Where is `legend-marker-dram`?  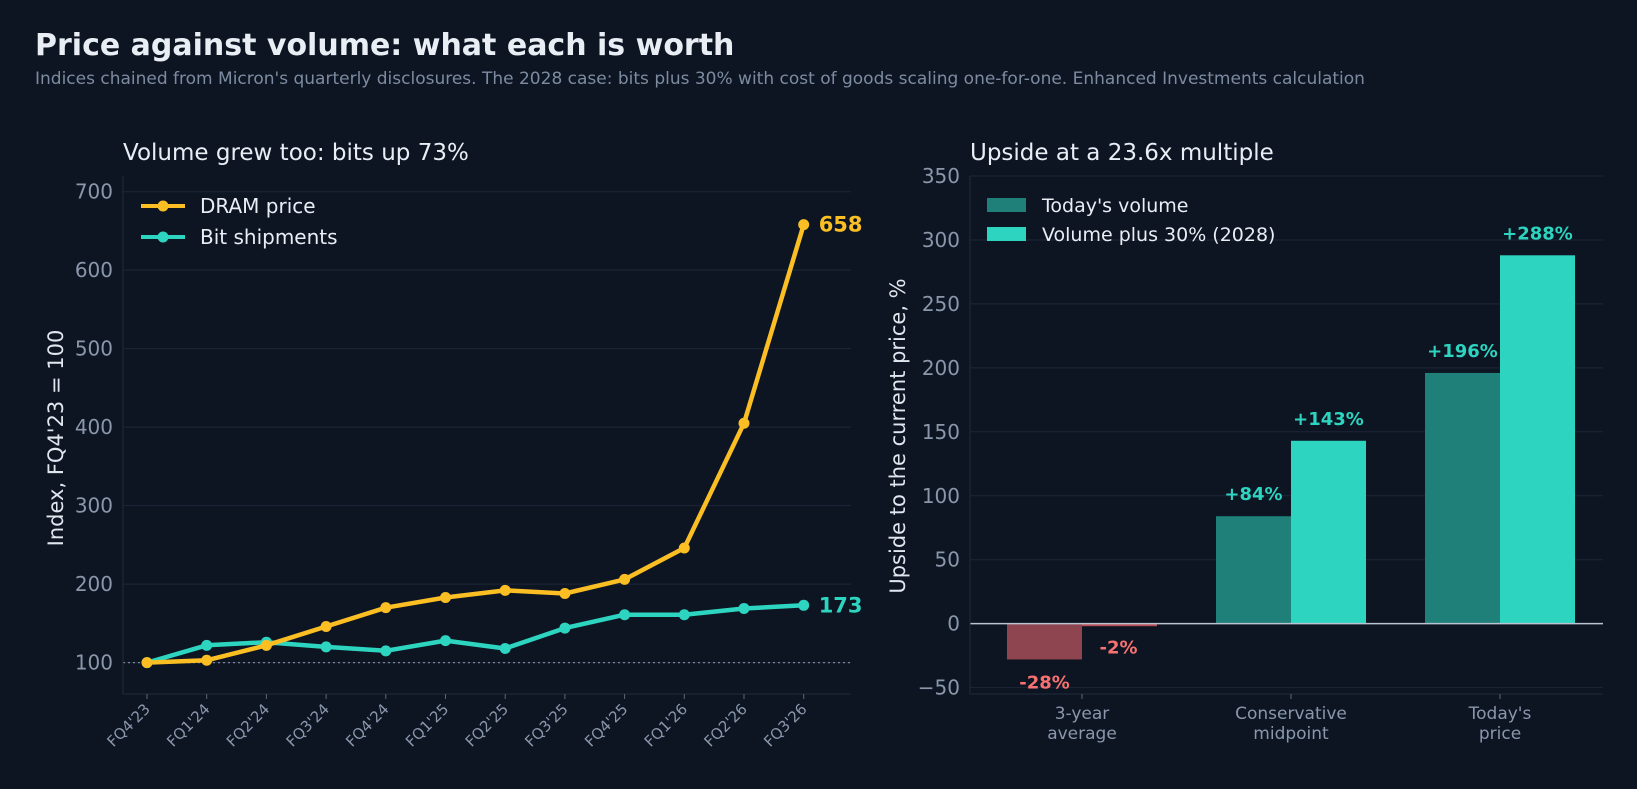
legend-marker-dram is located at coordinates (163, 206).